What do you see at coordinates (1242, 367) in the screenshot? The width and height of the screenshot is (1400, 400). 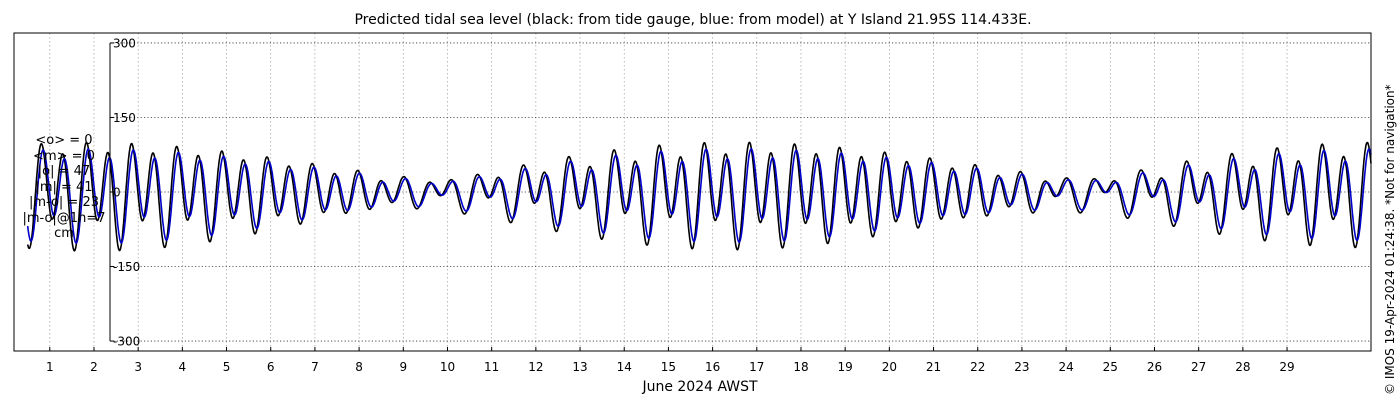 I see `x-tick-label-28: 28` at bounding box center [1242, 367].